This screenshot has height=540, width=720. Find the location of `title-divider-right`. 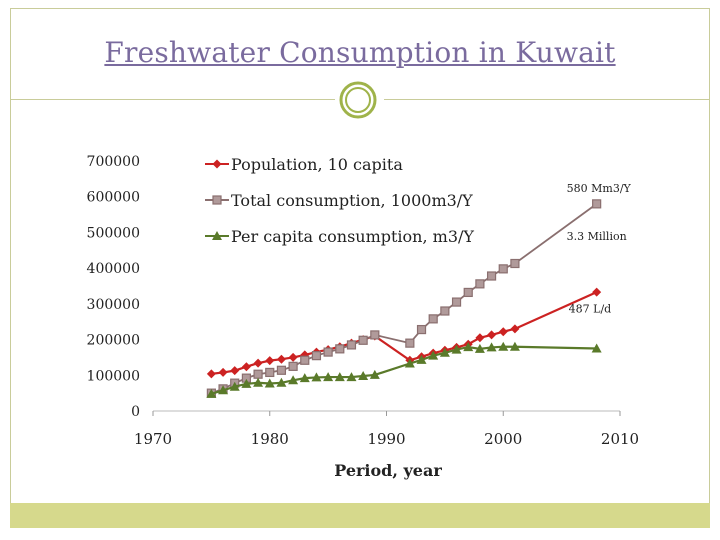

title-divider-right is located at coordinates (547, 99).